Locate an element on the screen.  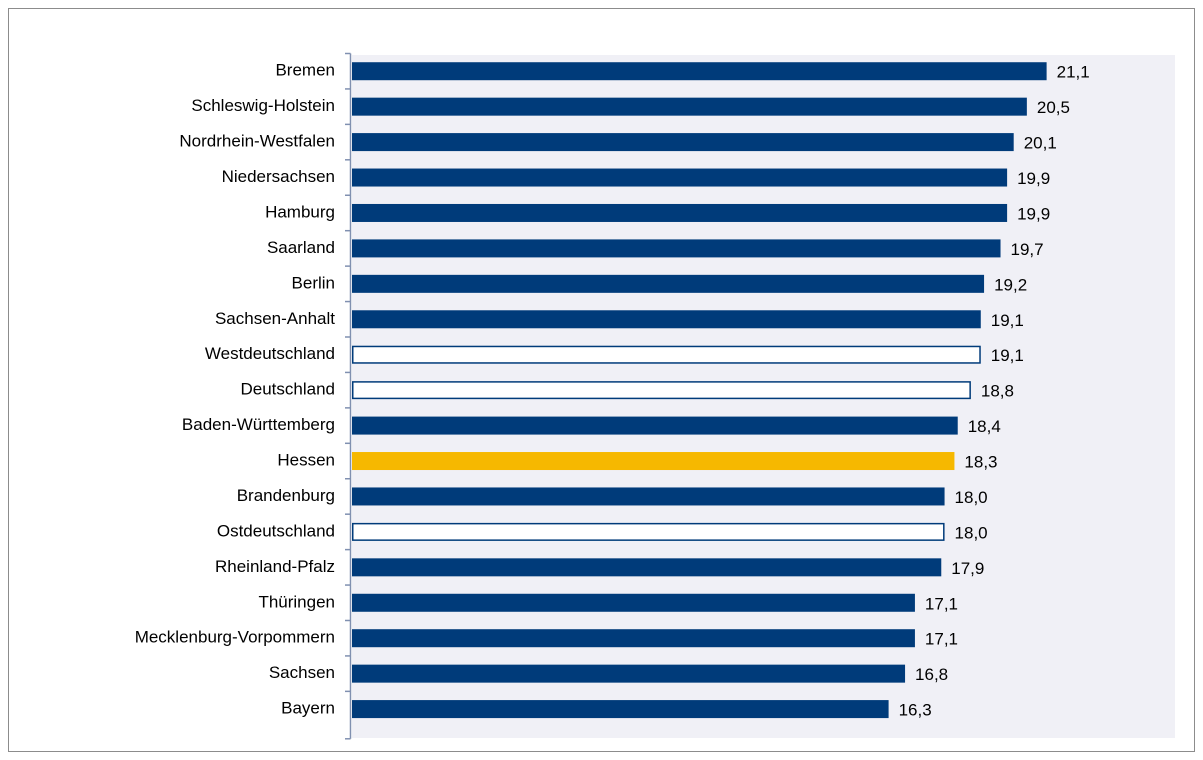
value-label: 18,4 is located at coordinates (984, 426).